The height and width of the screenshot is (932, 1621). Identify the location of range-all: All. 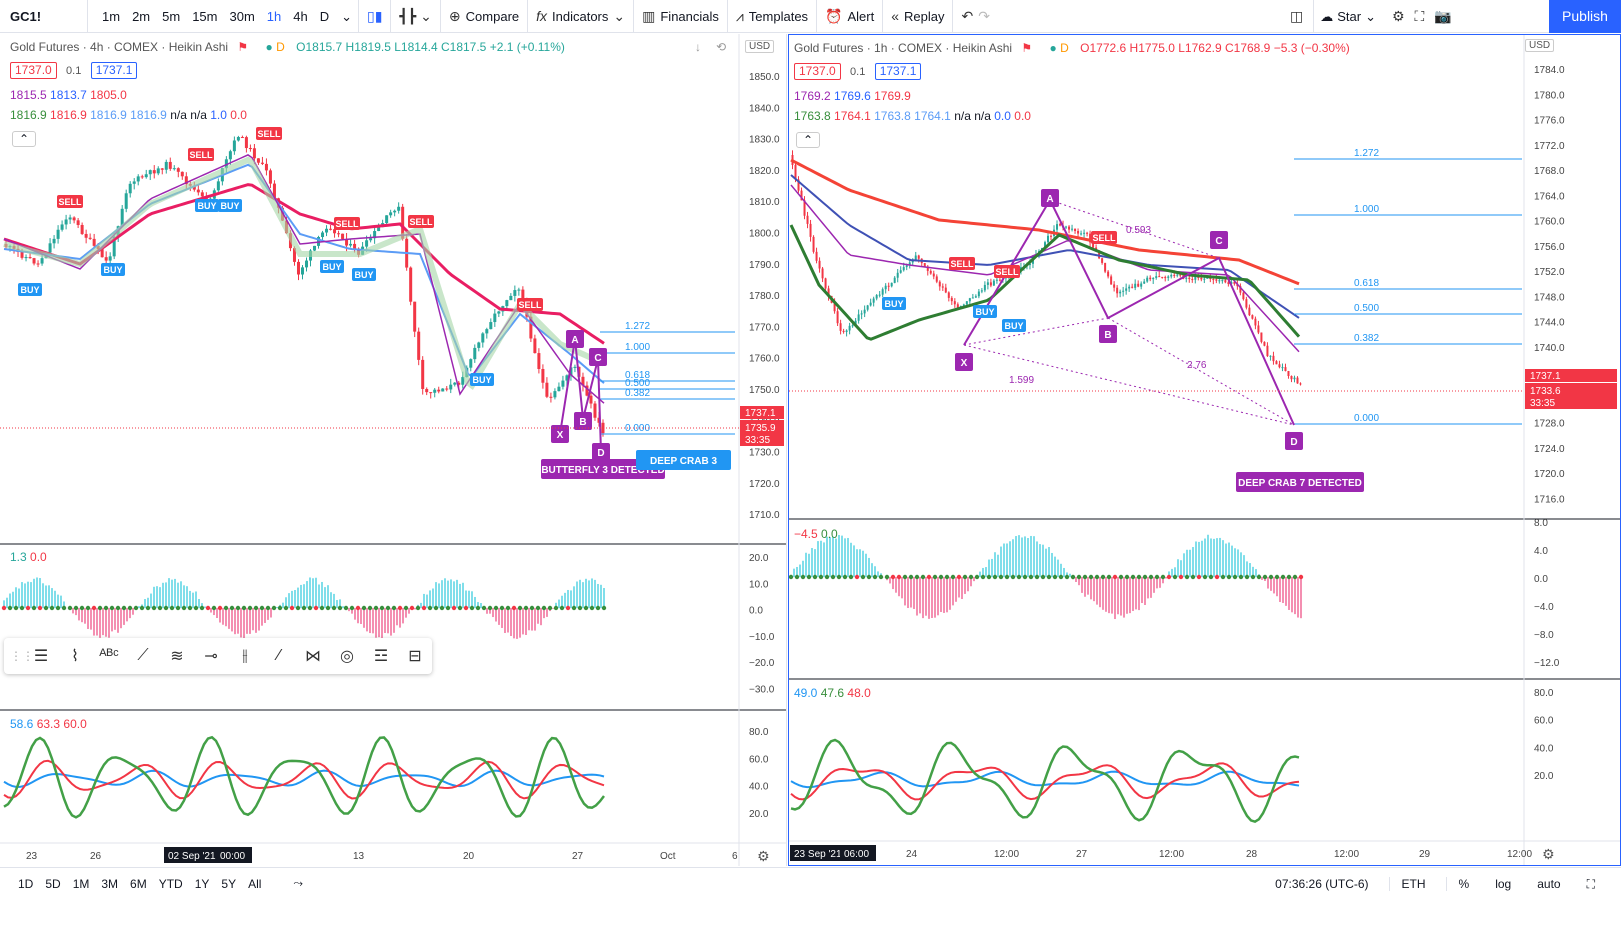
(255, 883).